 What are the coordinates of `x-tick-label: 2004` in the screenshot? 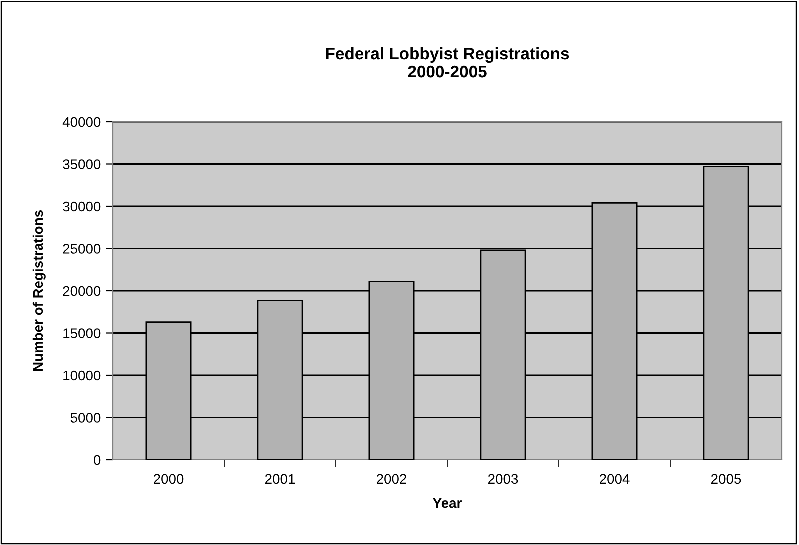 It's located at (615, 479).